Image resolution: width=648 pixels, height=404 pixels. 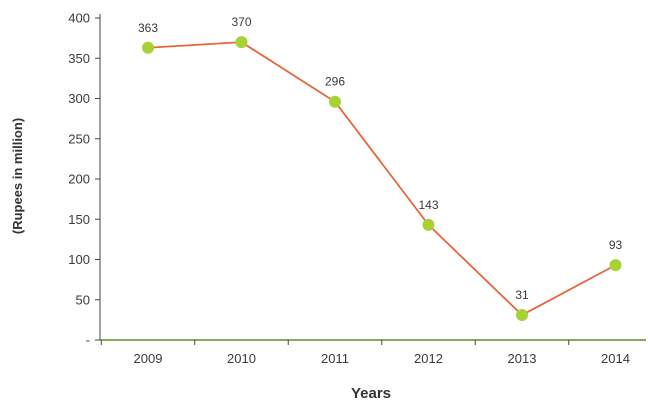 I want to click on x-axis-title: Years, so click(x=371, y=393).